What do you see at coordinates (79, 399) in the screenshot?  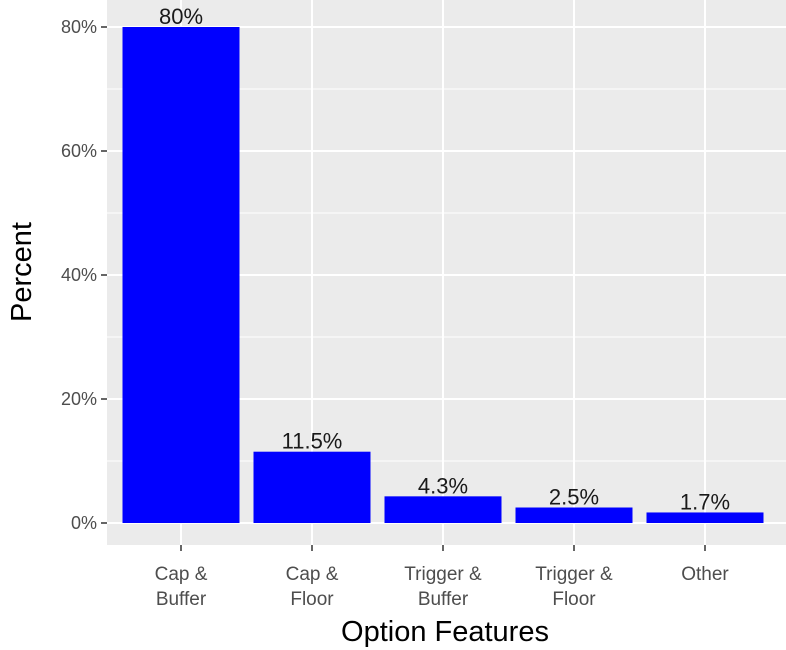 I see `y-tick-label: 20%` at bounding box center [79, 399].